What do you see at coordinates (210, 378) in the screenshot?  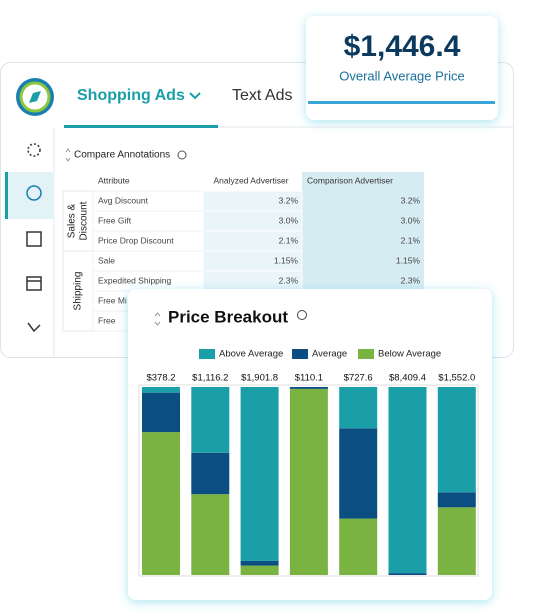 I see `bar-label: $1,116.2` at bounding box center [210, 378].